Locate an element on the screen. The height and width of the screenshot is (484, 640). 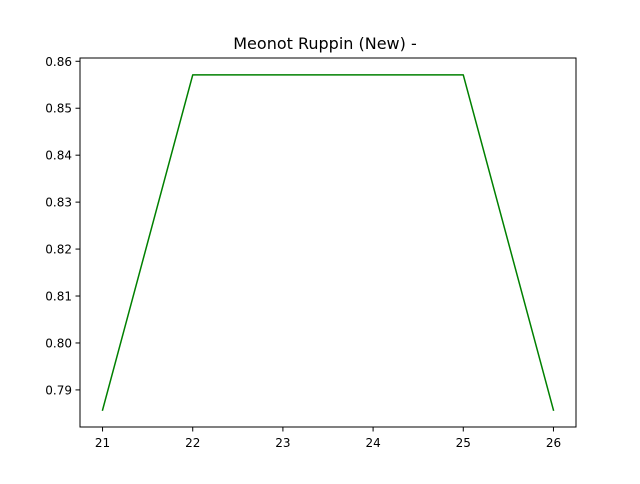
chart-title: Meonot Ruppin (New) - is located at coordinates (325, 43).